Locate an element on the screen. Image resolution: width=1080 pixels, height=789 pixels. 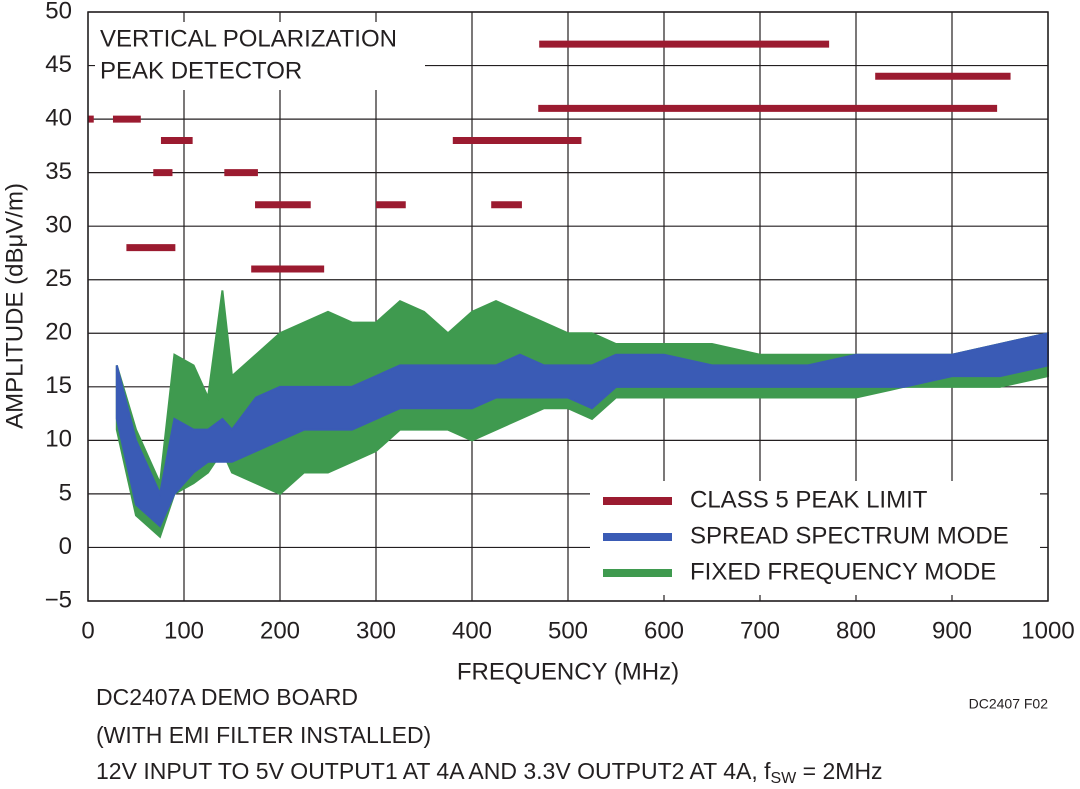
legend-label: CLASS 5 PEAK LIMIT is located at coordinates (809, 499).